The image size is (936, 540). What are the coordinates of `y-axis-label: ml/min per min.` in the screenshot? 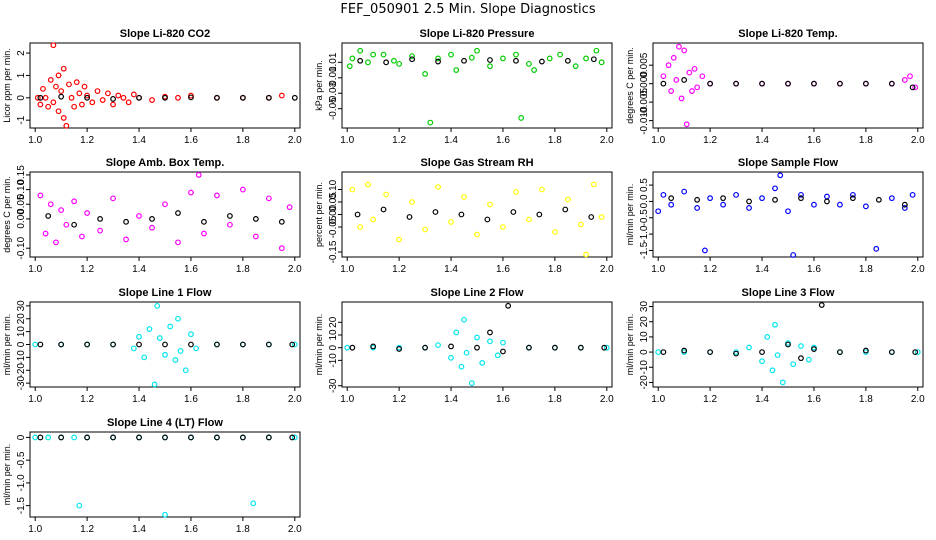 It's located at (319, 345).